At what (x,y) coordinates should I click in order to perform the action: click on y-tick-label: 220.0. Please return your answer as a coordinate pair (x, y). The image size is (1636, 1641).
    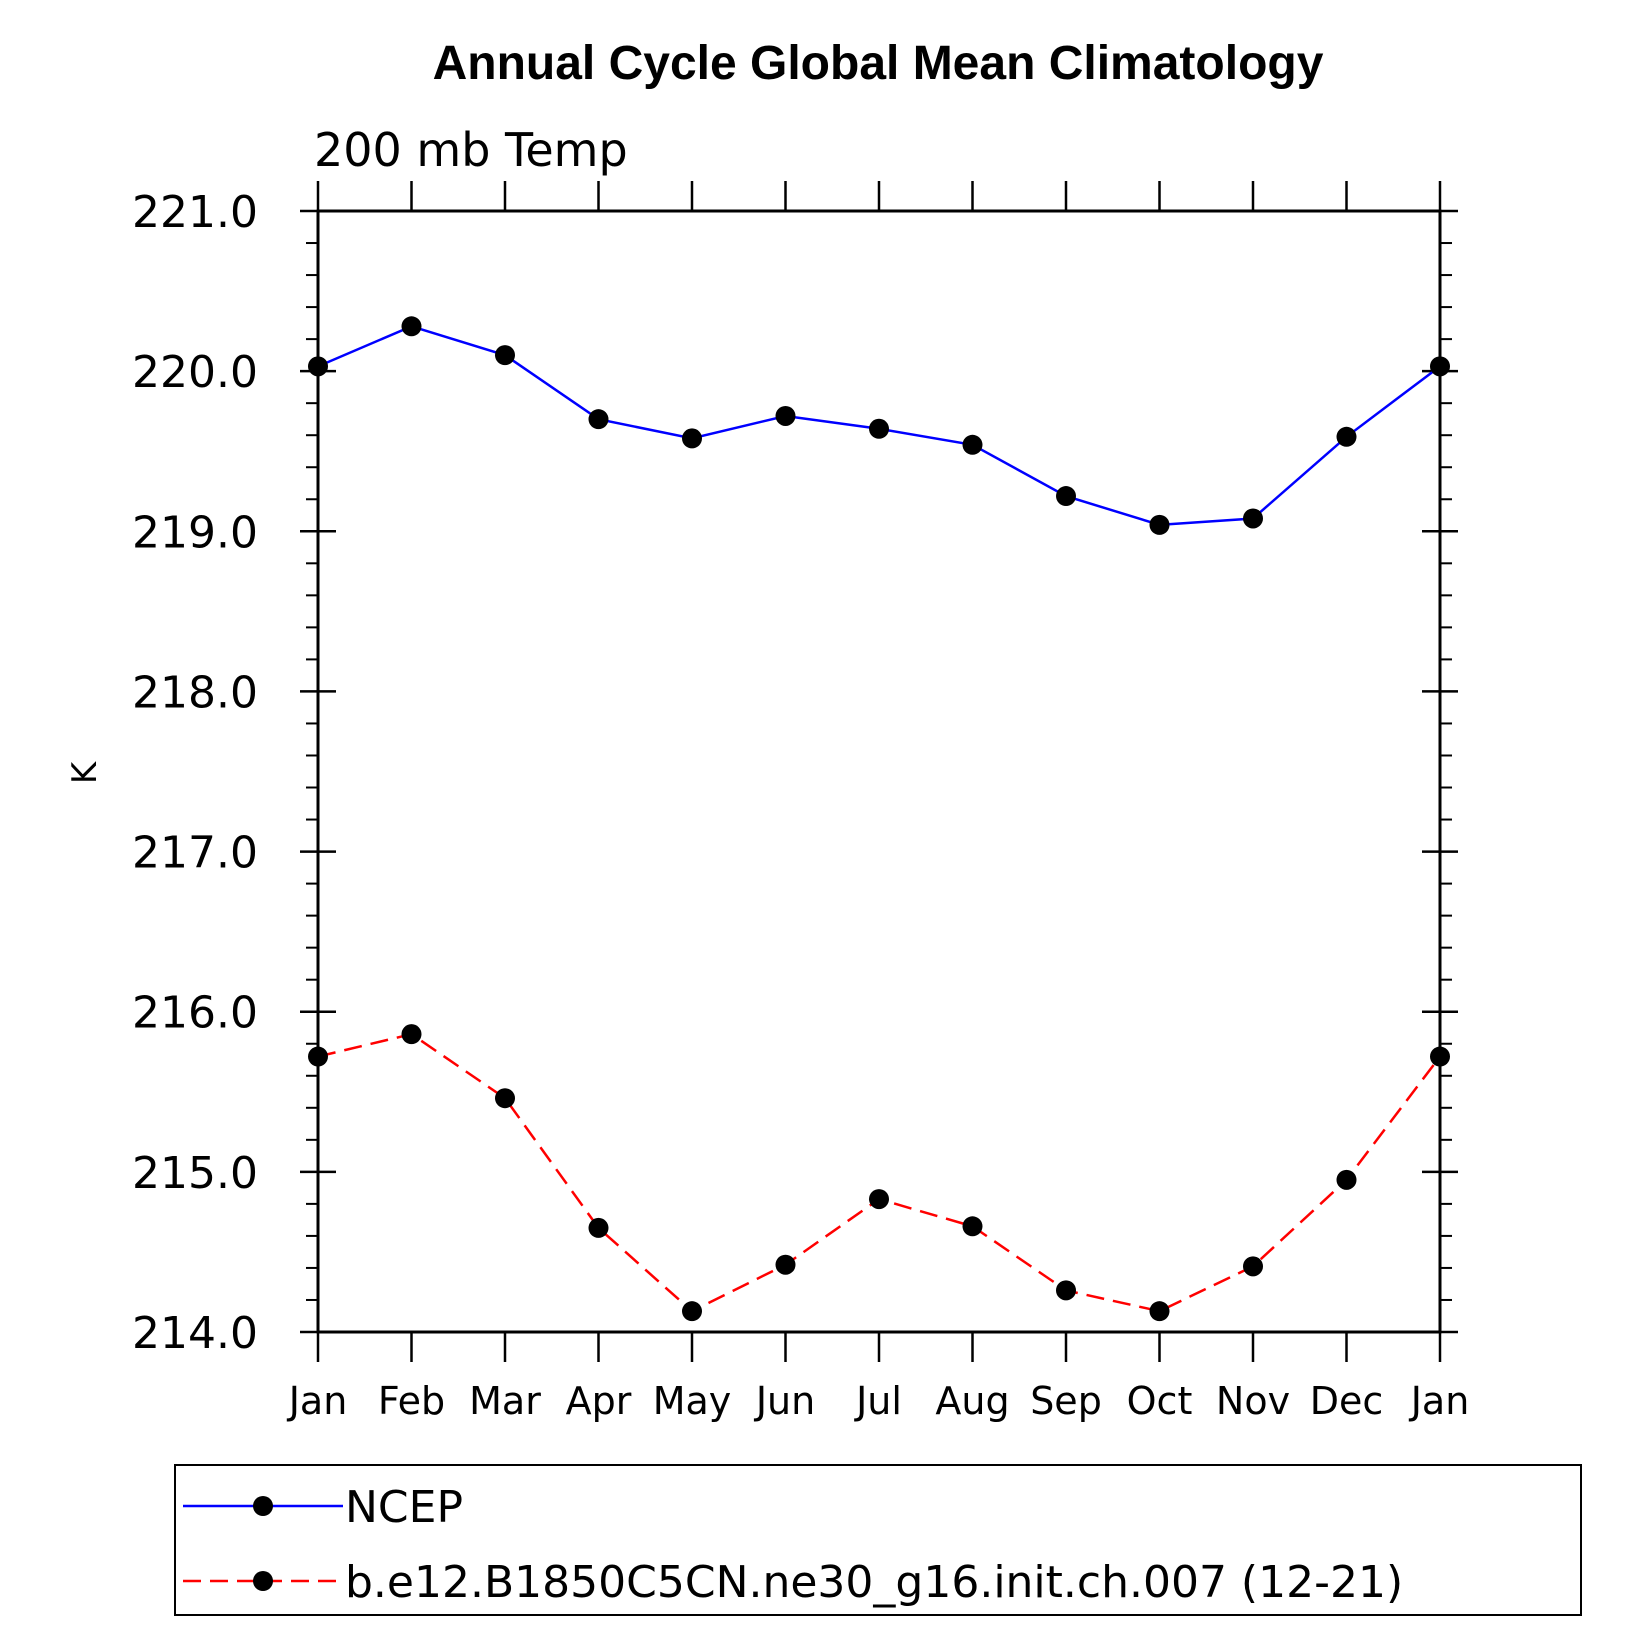
    Looking at the image, I should click on (195, 372).